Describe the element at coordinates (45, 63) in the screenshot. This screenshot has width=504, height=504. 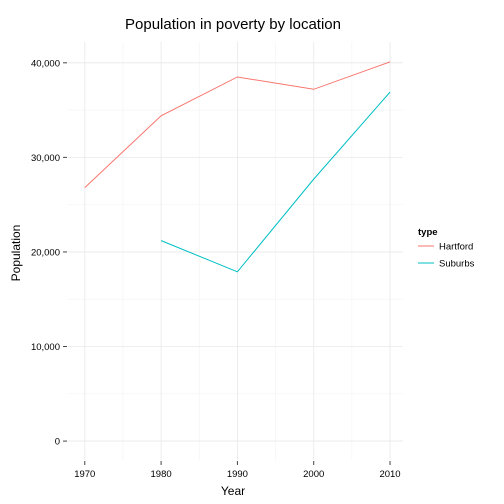
I see `y-tick-label: 40,000` at that location.